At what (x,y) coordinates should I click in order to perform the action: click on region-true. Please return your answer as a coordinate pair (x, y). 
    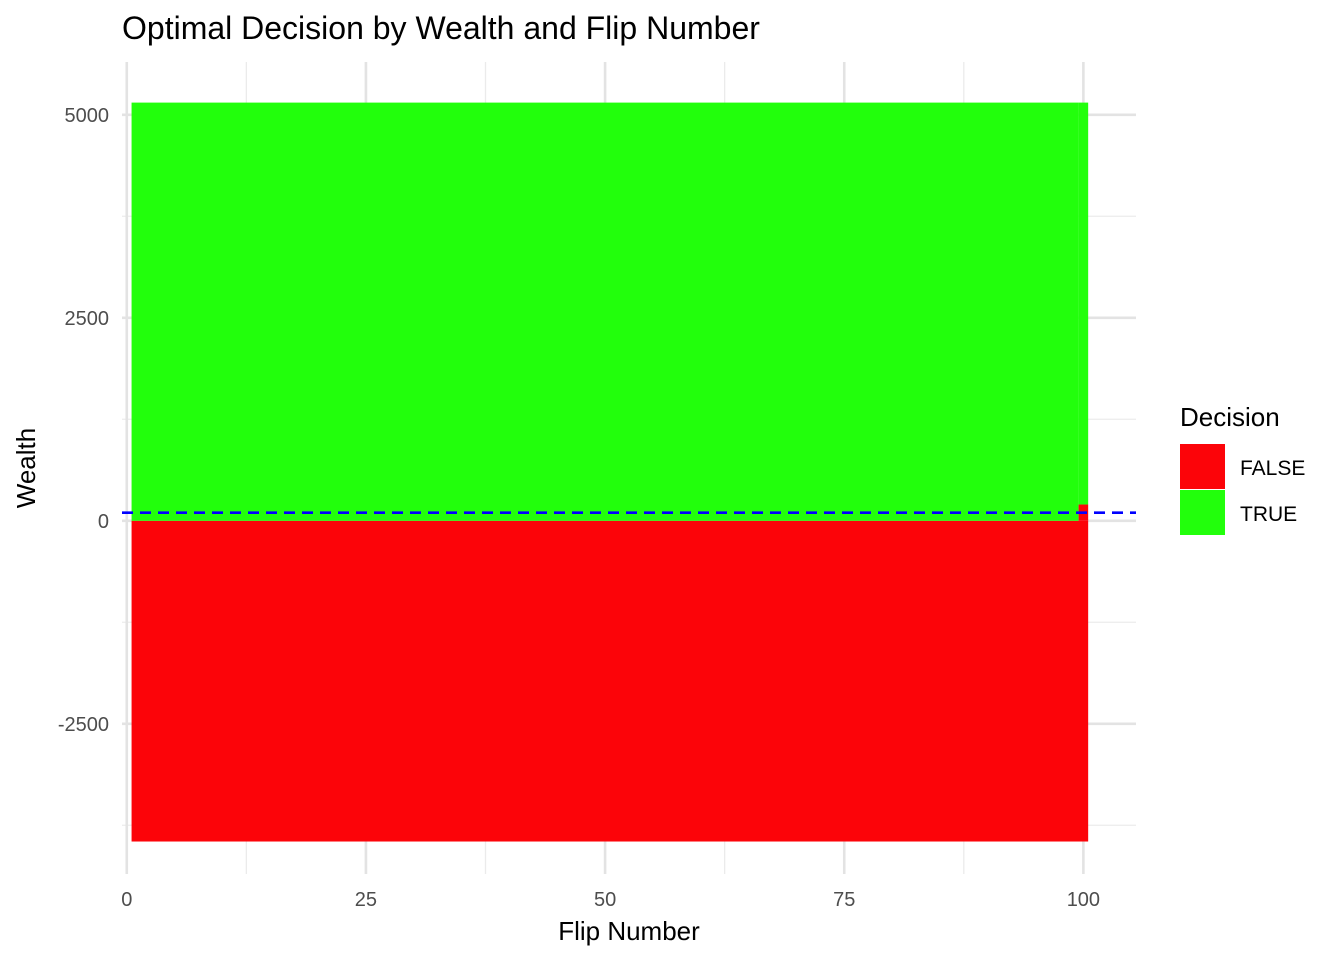
    Looking at the image, I should click on (1083, 303).